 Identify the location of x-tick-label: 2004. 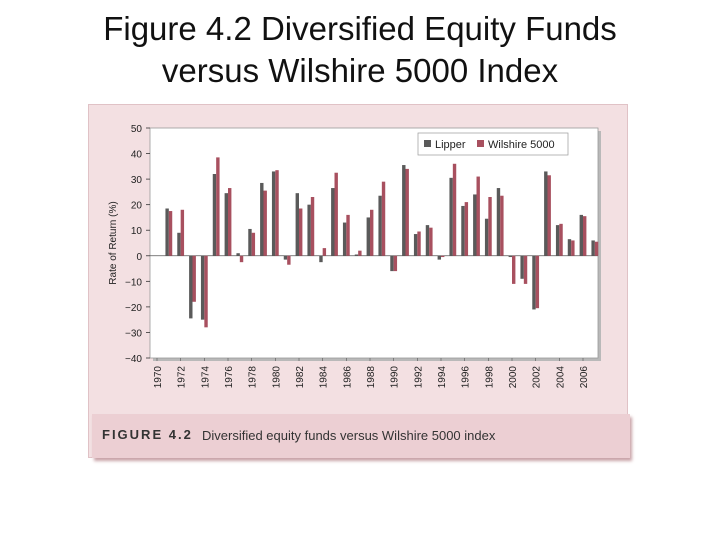
(560, 377).